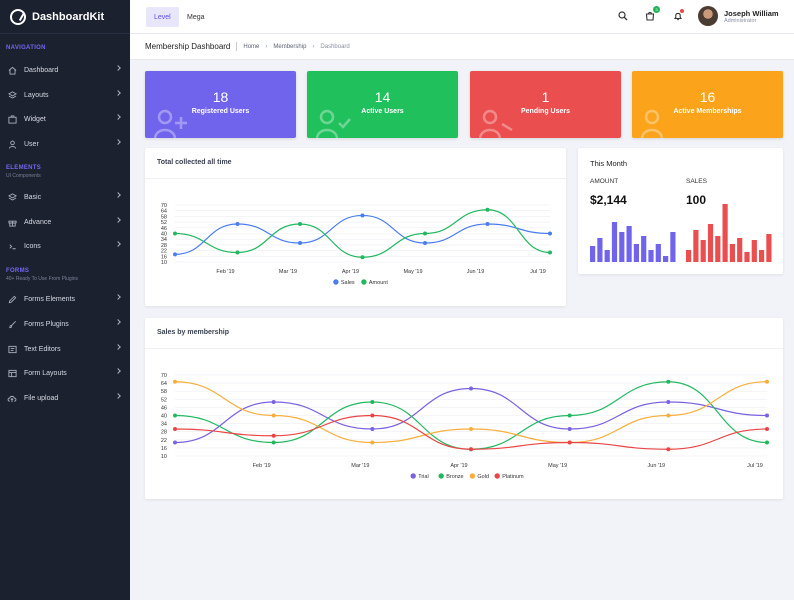  I want to click on this-month-bars, so click(681, 233).